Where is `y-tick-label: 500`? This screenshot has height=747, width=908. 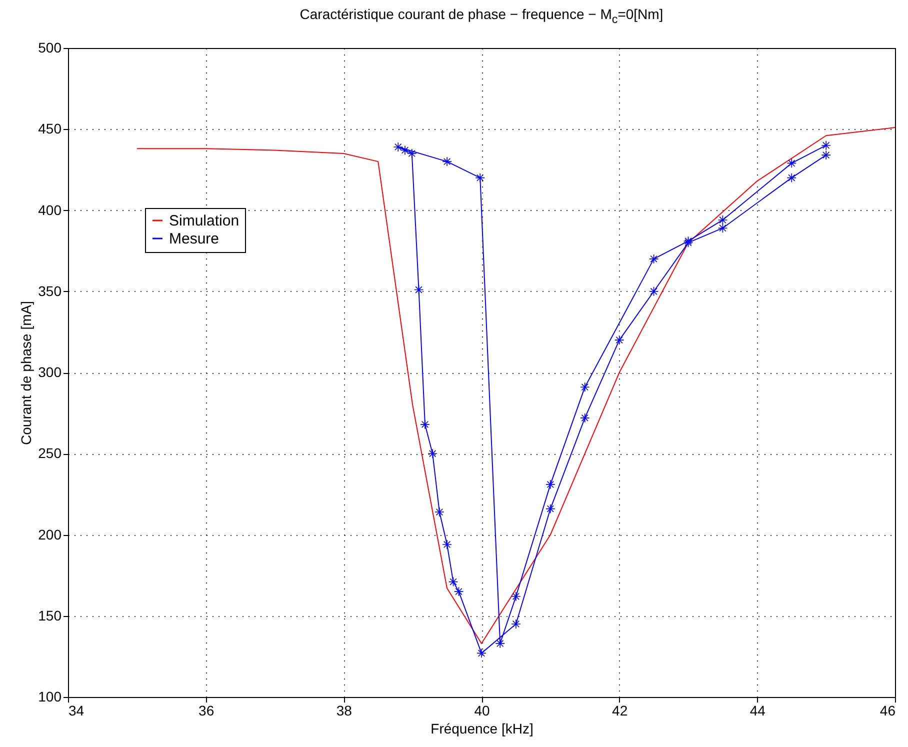 y-tick-label: 500 is located at coordinates (50, 48).